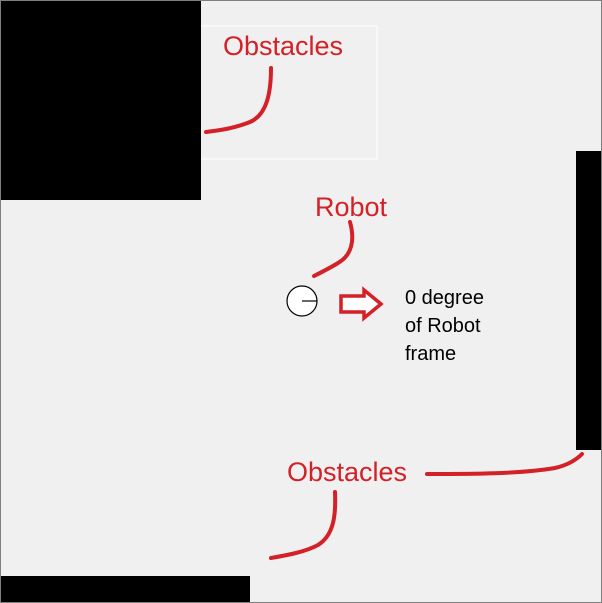  What do you see at coordinates (504, 464) in the screenshot?
I see `pointer-obstacles-right` at bounding box center [504, 464].